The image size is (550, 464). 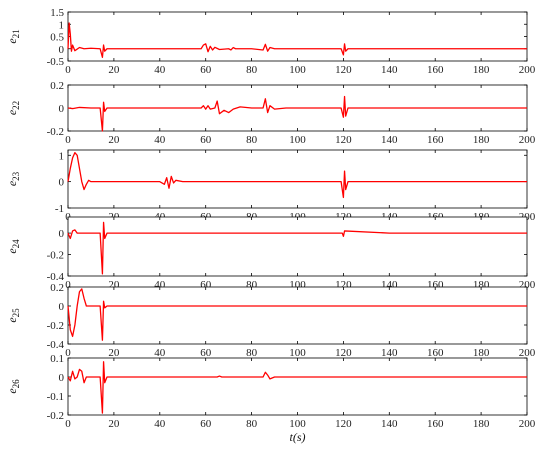 What do you see at coordinates (13, 315) in the screenshot?
I see `y-axis-label-e25: e25` at bounding box center [13, 315].